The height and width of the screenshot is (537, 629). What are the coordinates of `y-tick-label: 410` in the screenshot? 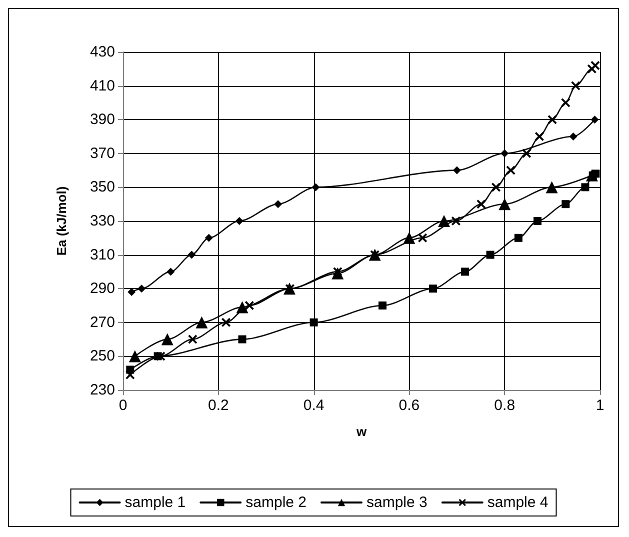 It's located at (102, 85).